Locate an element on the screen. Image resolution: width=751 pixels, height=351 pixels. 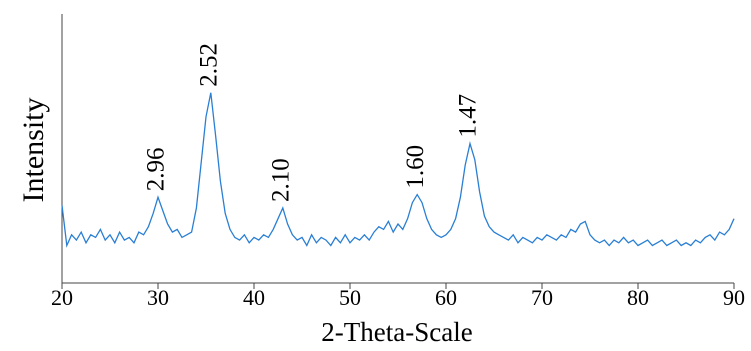
y-axis-label: Intensity is located at coordinates (33, 150).